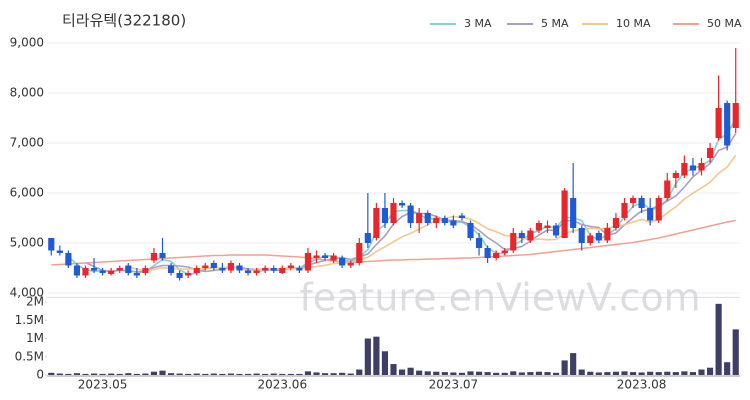 The height and width of the screenshot is (400, 750). I want to click on chart-title: 티라유텍(322180), so click(124, 21).